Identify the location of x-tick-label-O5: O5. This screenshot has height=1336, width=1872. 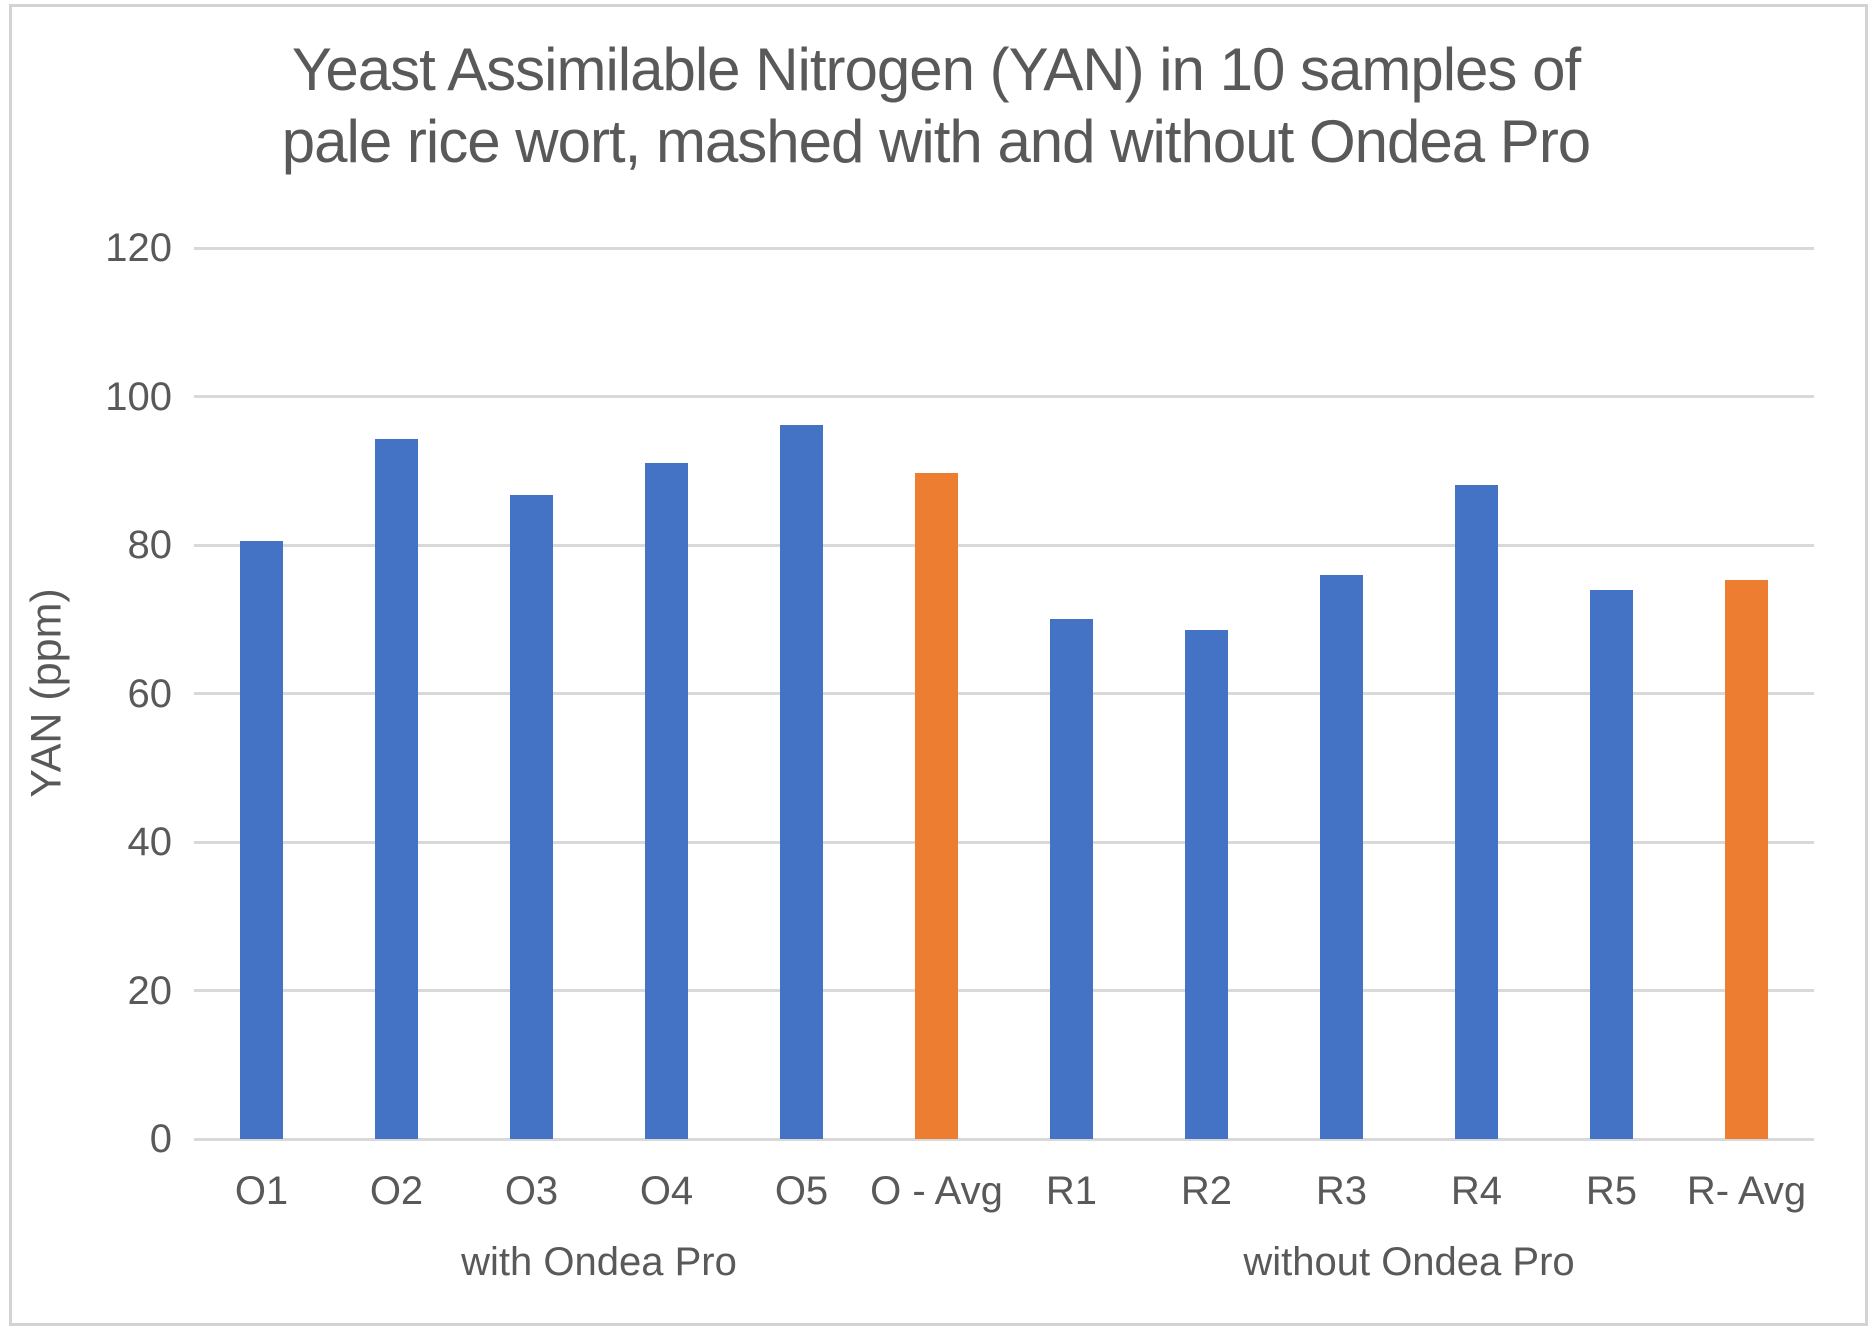
(801, 1191).